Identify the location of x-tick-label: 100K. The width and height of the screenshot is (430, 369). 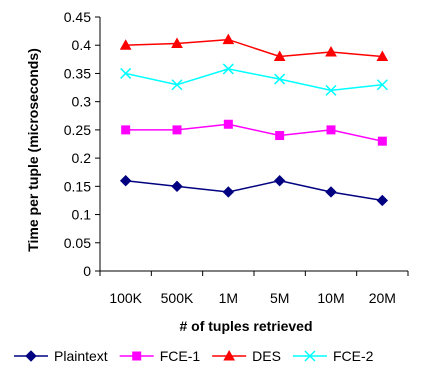
(125, 298).